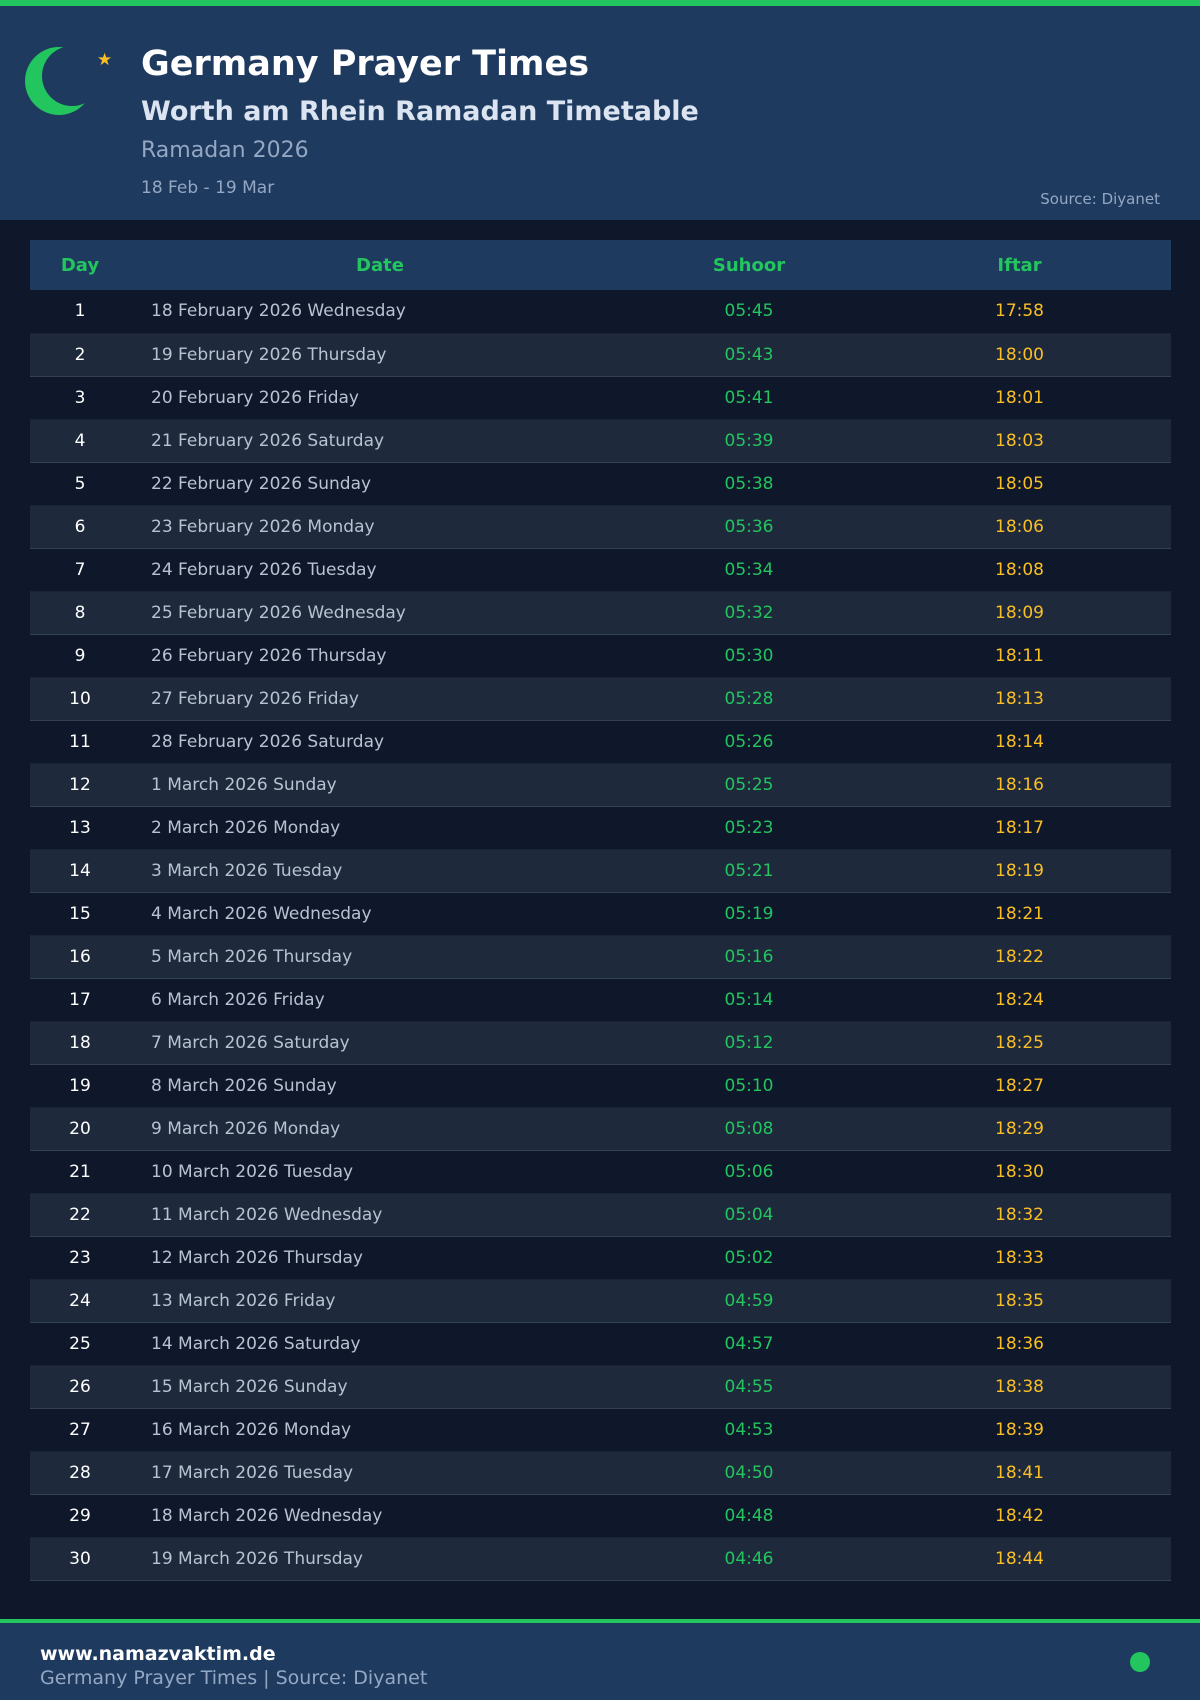 The image size is (1200, 1700). Describe the element at coordinates (1019, 312) in the screenshot. I see `cell-iftar: 17:58` at that location.